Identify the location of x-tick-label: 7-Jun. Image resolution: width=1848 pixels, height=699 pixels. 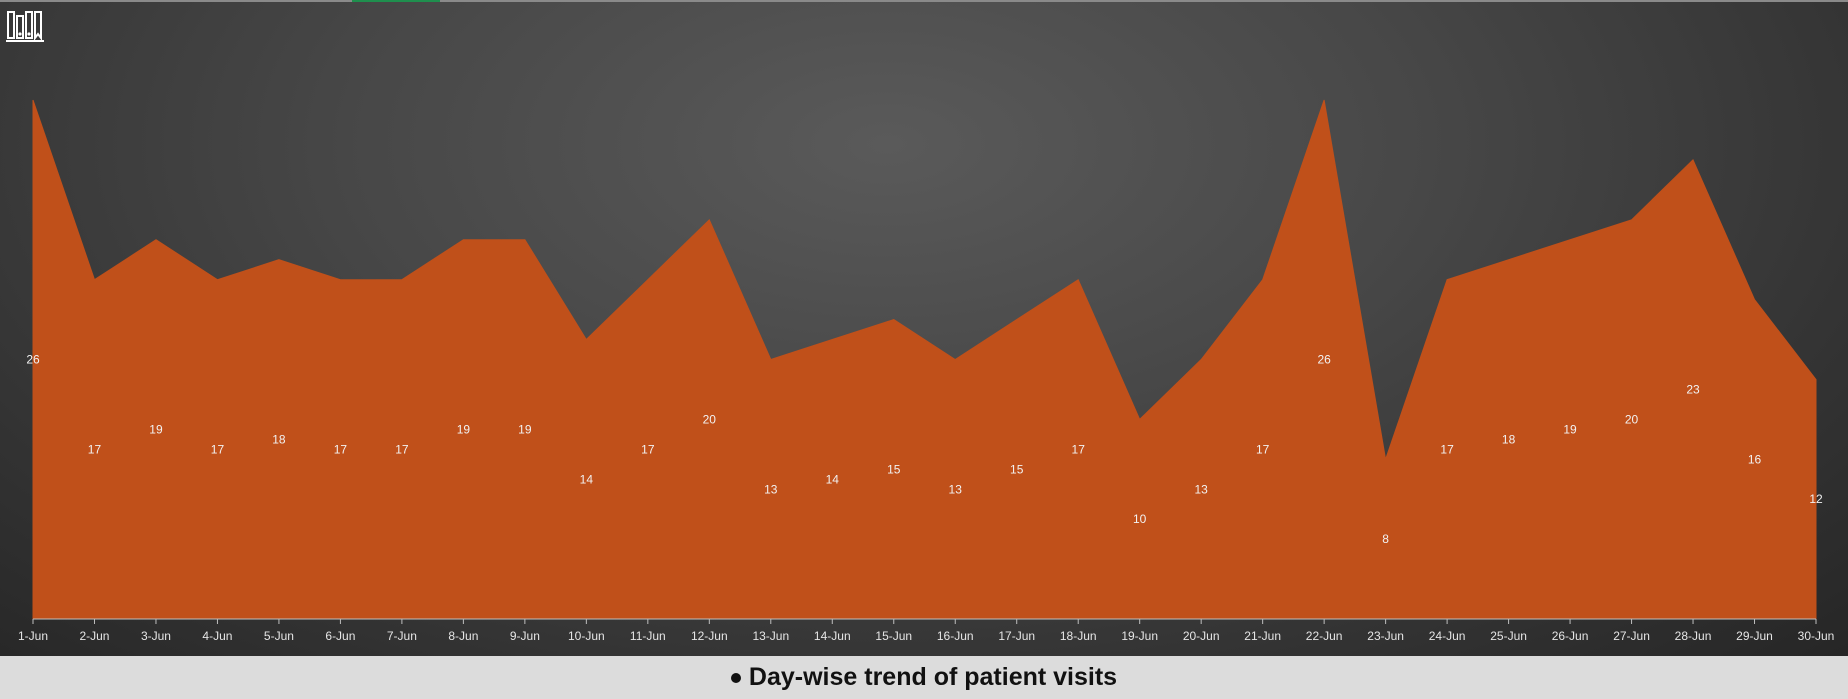
(402, 636).